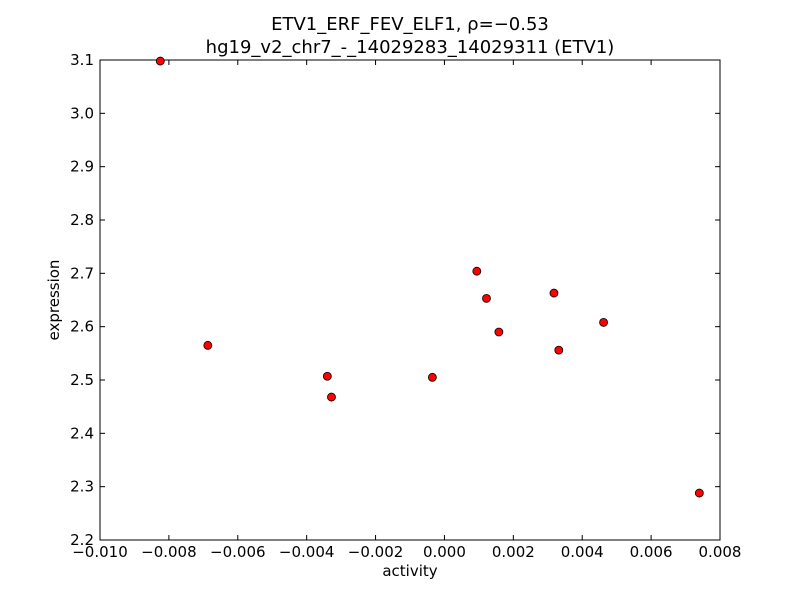 This screenshot has height=600, width=800. What do you see at coordinates (82, 60) in the screenshot?
I see `y-tick-label: 3.1` at bounding box center [82, 60].